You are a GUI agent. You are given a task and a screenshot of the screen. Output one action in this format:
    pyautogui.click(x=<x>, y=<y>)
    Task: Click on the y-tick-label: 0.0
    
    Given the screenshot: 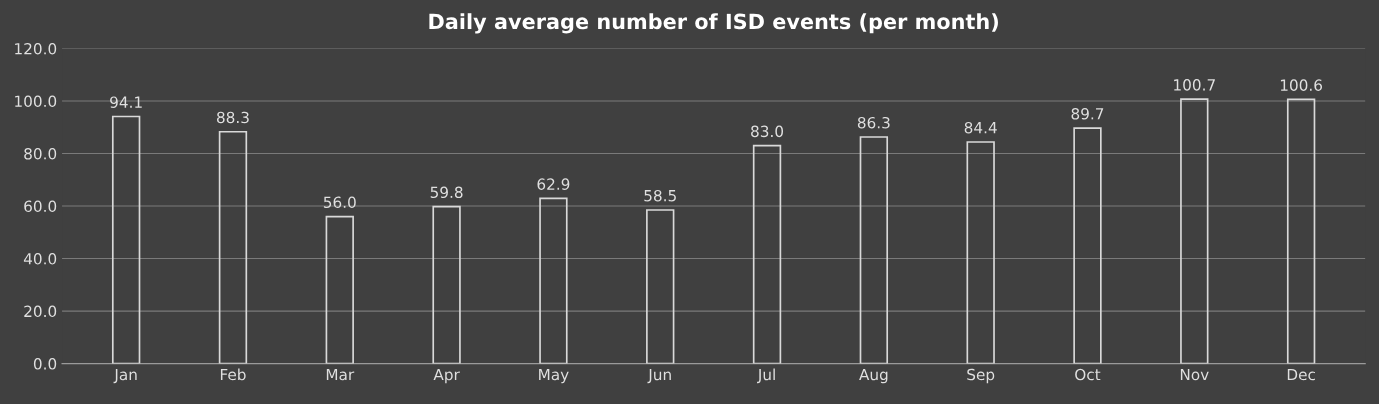 What is the action you would take?
    pyautogui.click(x=45, y=364)
    